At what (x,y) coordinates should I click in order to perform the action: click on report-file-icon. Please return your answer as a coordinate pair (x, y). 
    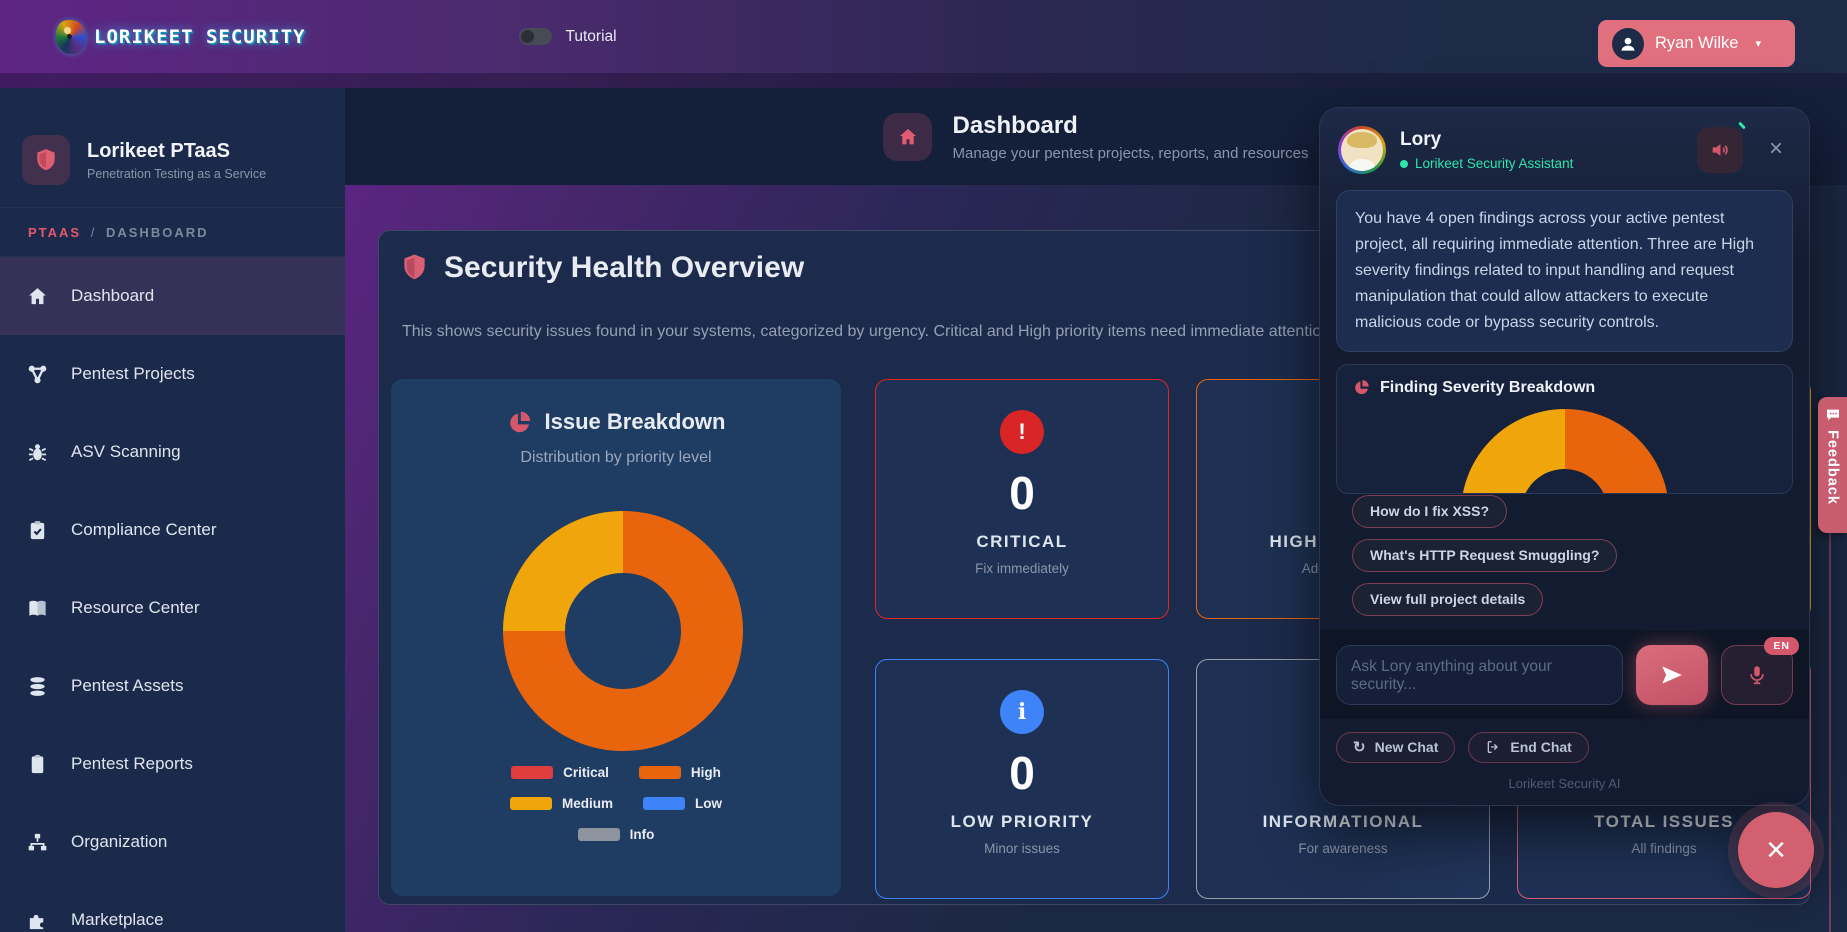
    Looking at the image, I should click on (37, 764).